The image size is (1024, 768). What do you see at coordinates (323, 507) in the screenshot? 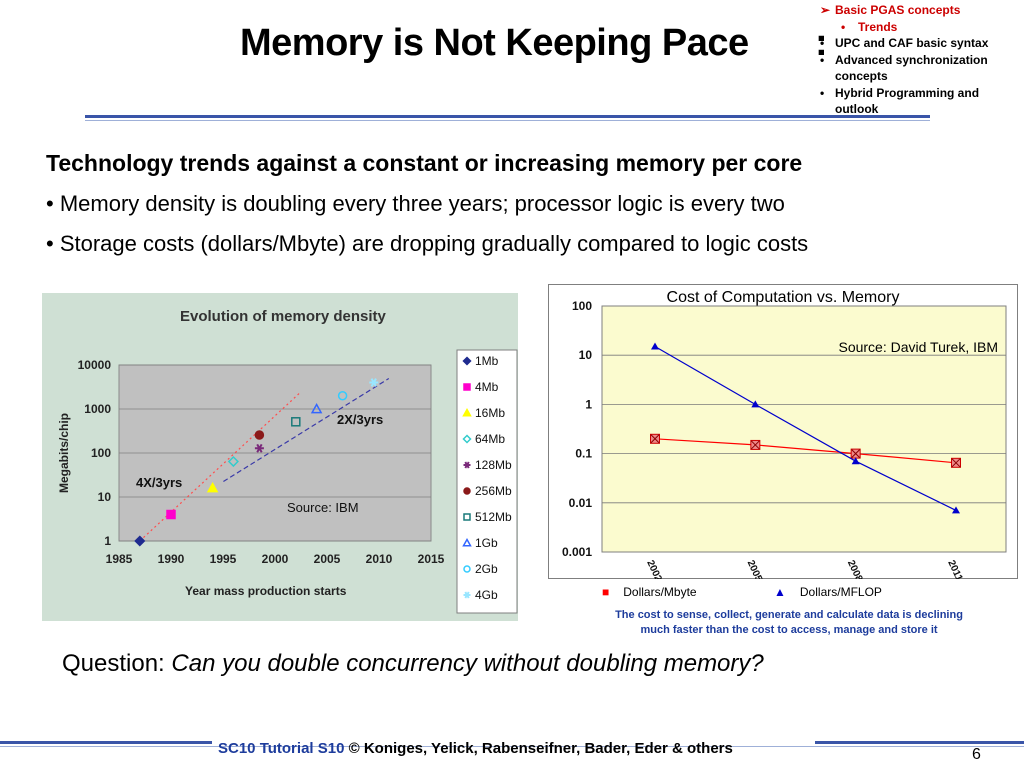
I see `chart-source: Source: IBM` at bounding box center [323, 507].